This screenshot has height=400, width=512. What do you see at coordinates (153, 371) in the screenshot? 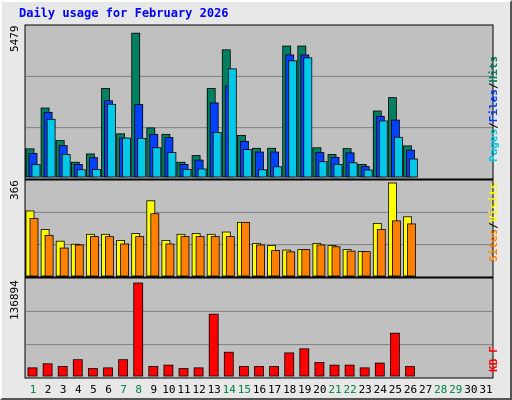
I see `bar-kbytes-day-9-body` at bounding box center [153, 371].